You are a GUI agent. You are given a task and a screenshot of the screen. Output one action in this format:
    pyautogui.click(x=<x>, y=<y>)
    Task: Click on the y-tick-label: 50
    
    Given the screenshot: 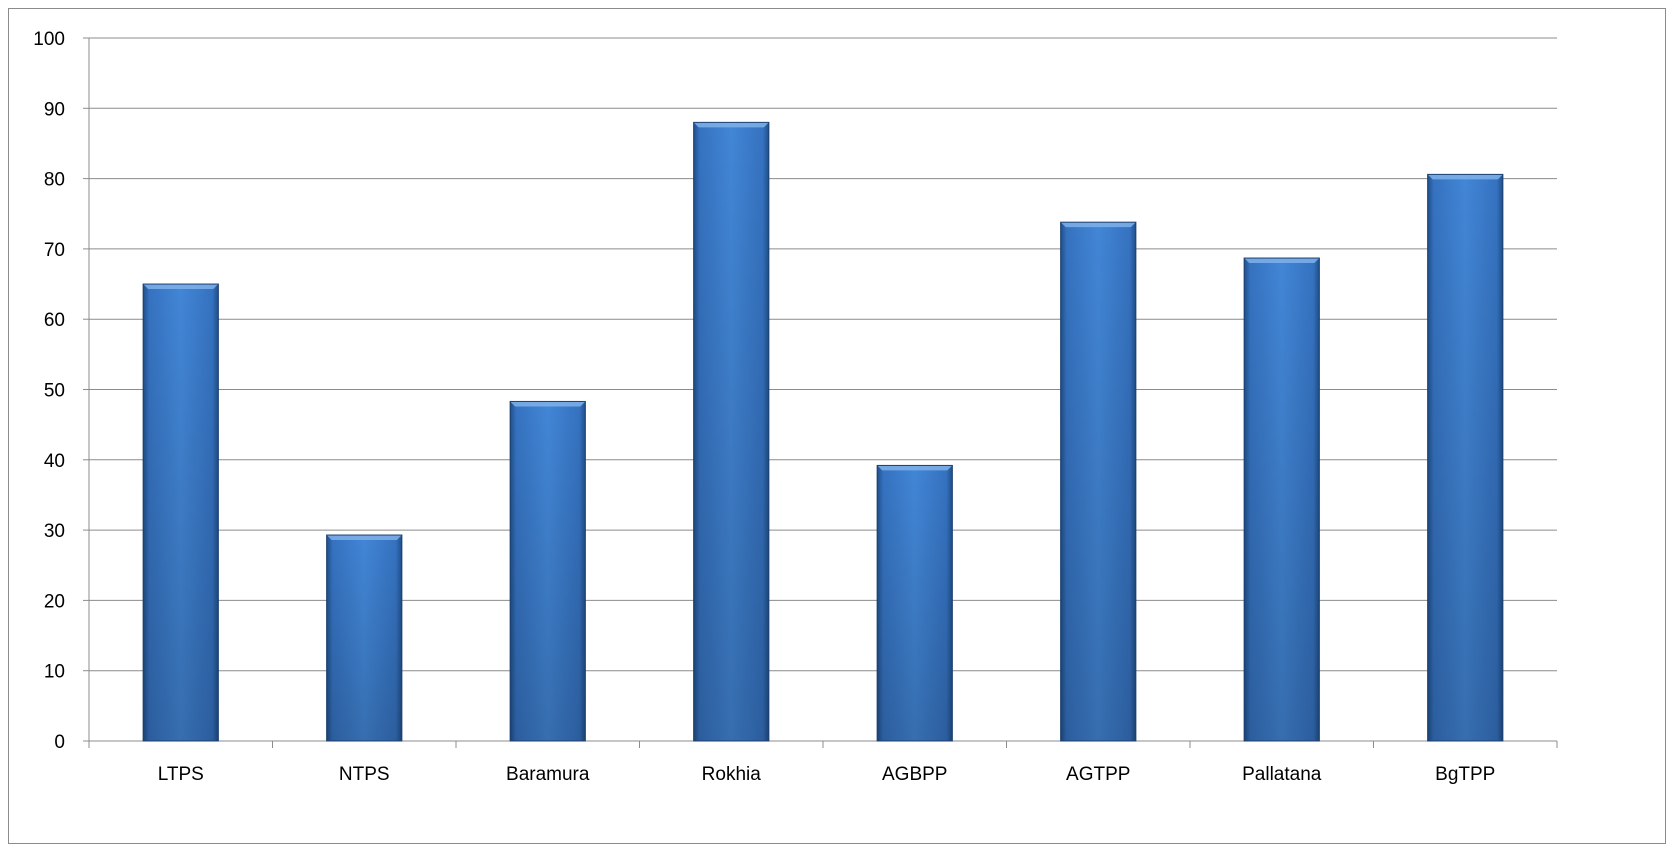 What is the action you would take?
    pyautogui.click(x=54, y=391)
    